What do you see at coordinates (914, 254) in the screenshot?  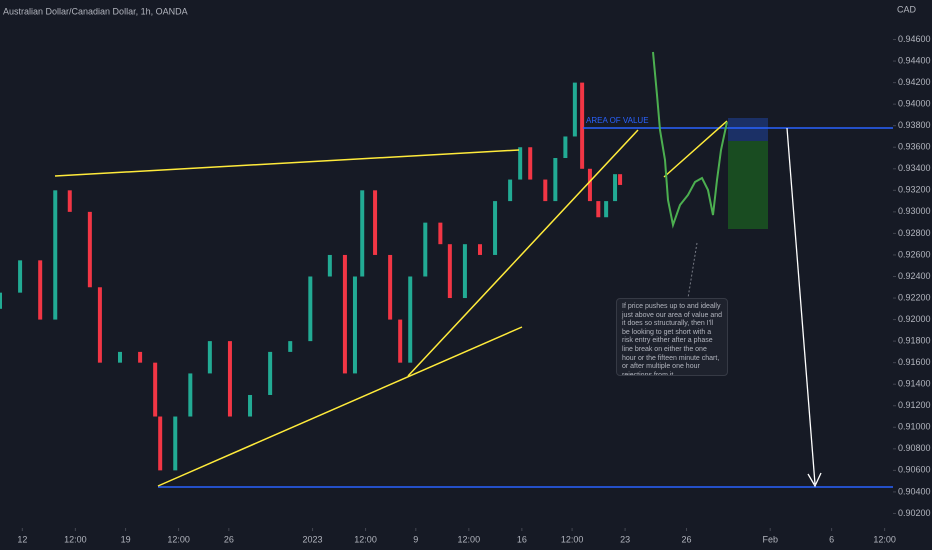 I see `y-tick-label: 0.92600` at bounding box center [914, 254].